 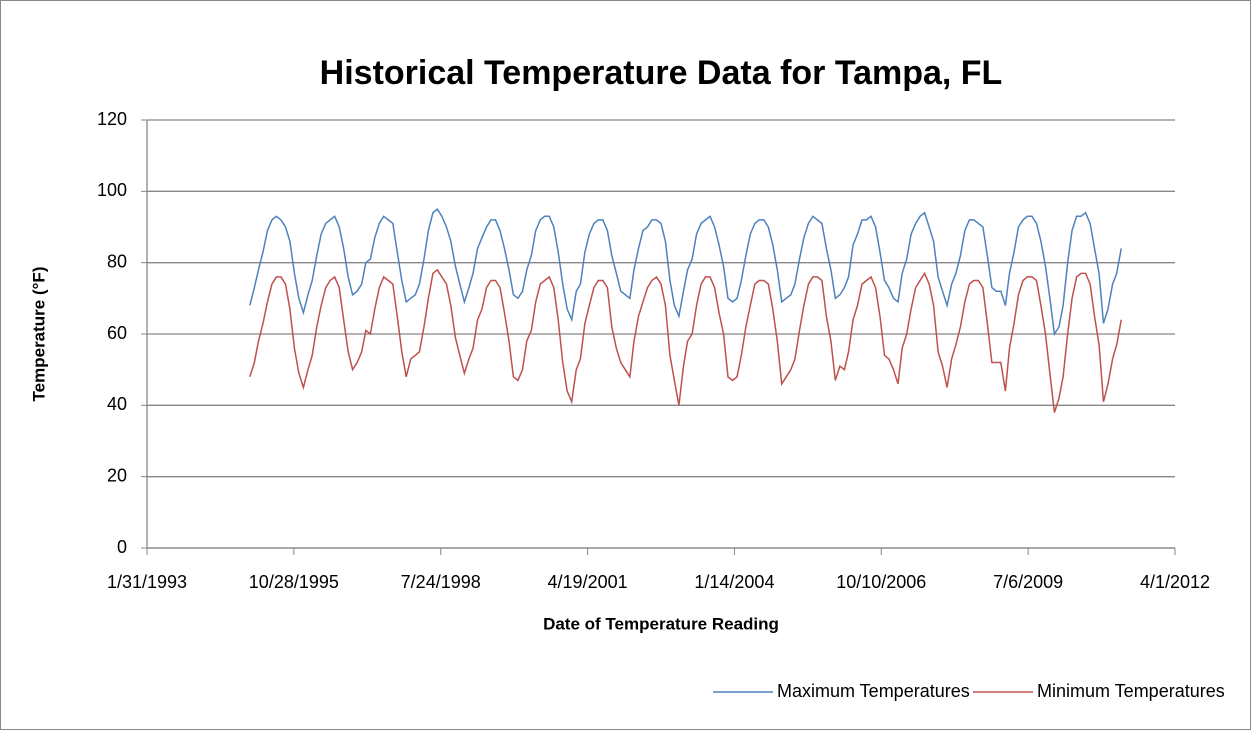 What do you see at coordinates (1131, 691) in the screenshot?
I see `legend-label: Minimum Temperatures` at bounding box center [1131, 691].